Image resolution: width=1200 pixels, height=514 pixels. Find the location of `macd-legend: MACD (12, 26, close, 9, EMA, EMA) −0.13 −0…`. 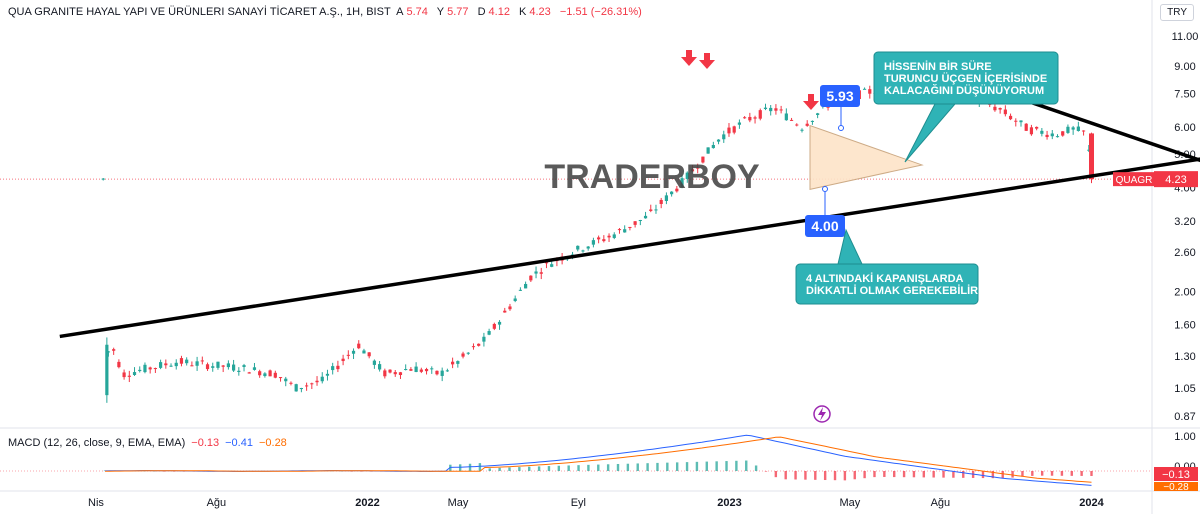

macd-legend: MACD (12, 26, close, 9, EMA, EMA) −0.13 −0… is located at coordinates (147, 443).